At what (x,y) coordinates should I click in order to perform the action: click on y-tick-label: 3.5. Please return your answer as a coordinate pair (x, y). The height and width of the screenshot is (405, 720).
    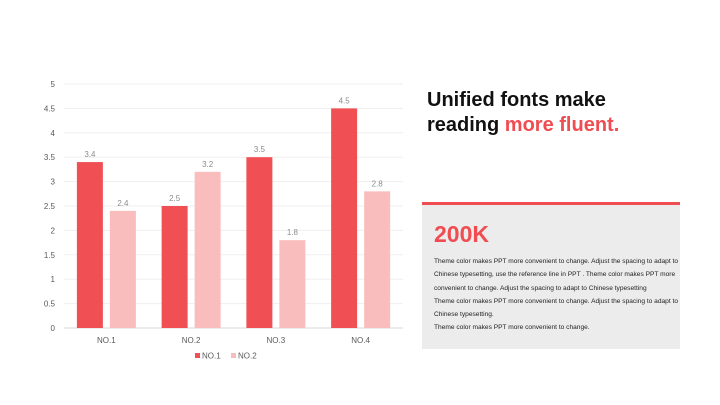
    Looking at the image, I should click on (50, 157).